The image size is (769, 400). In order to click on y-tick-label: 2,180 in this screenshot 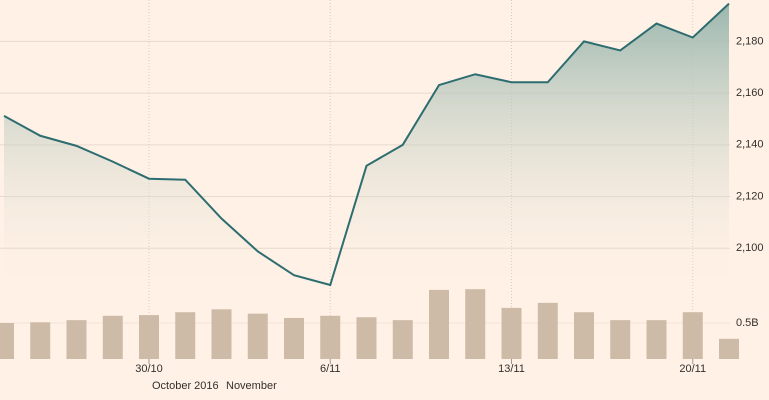, I will do `click(750, 41)`.